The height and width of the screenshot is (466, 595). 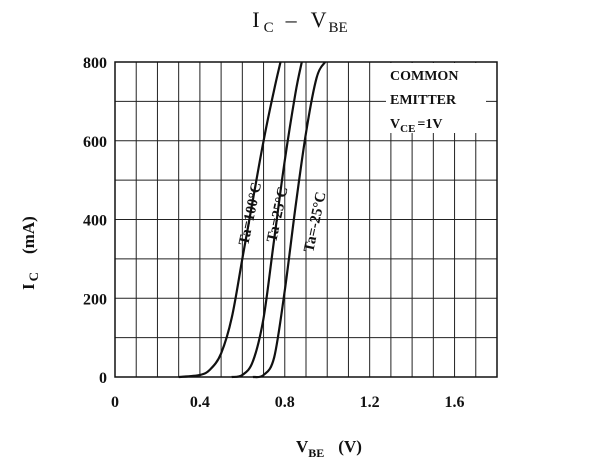 What do you see at coordinates (250, 214) in the screenshot?
I see `series-label-100c: Ta=100°C` at bounding box center [250, 214].